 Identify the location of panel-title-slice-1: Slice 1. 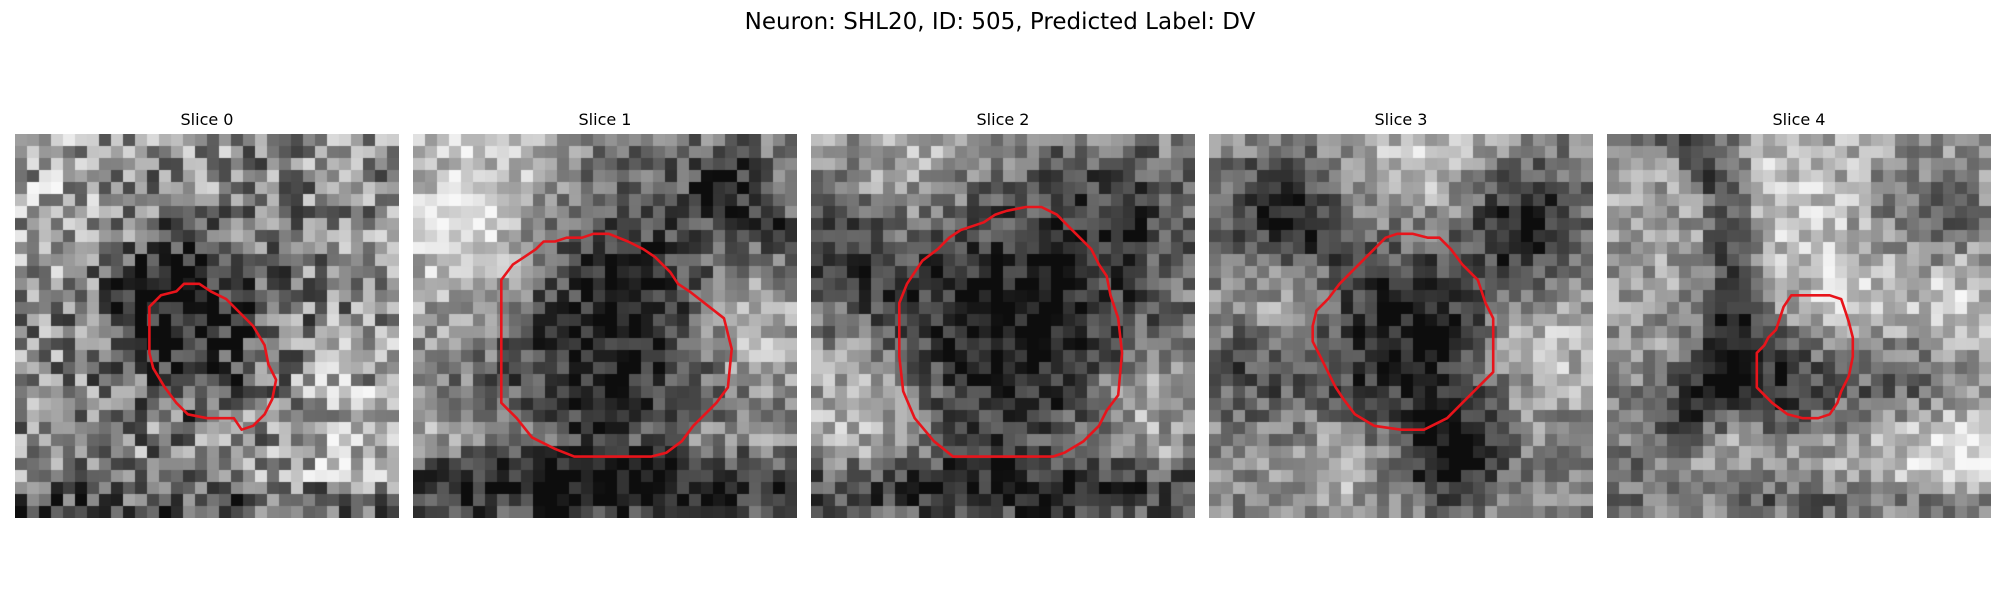
(605, 119).